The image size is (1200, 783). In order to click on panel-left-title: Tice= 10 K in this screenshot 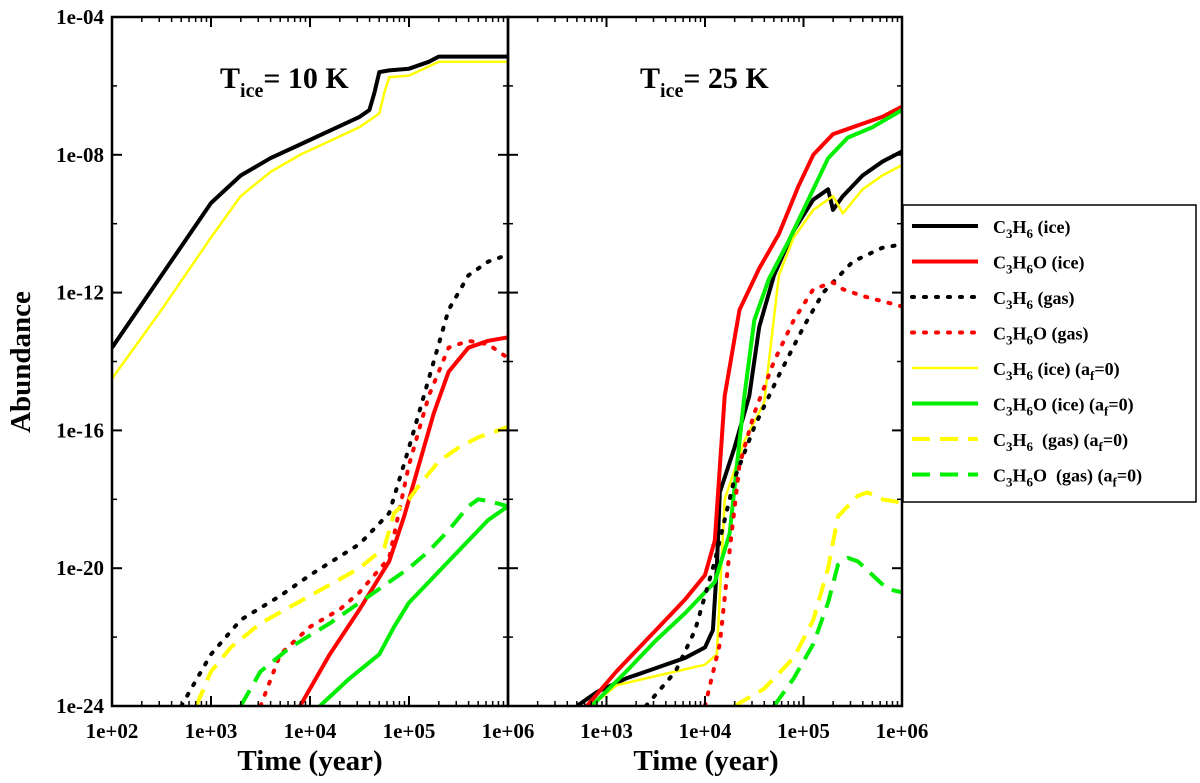, I will do `click(284, 82)`.